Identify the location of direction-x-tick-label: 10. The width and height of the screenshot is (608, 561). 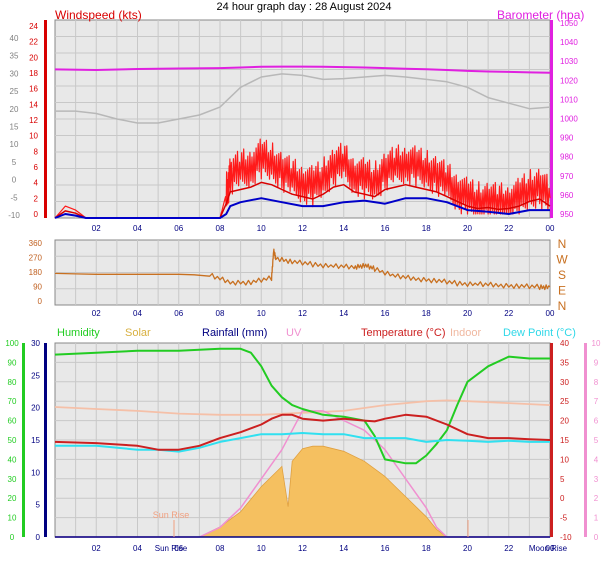
(261, 313).